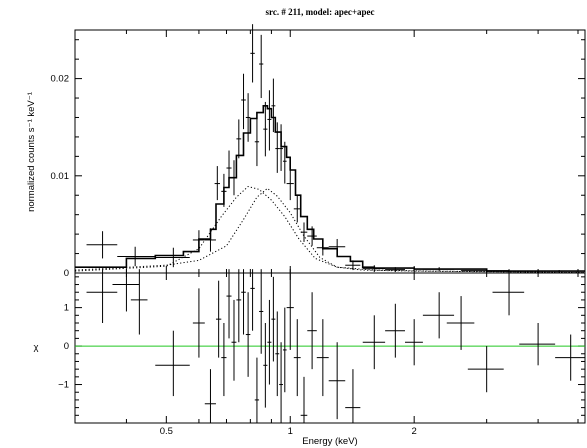  I want to click on y-tick-label: 1, so click(66, 308).